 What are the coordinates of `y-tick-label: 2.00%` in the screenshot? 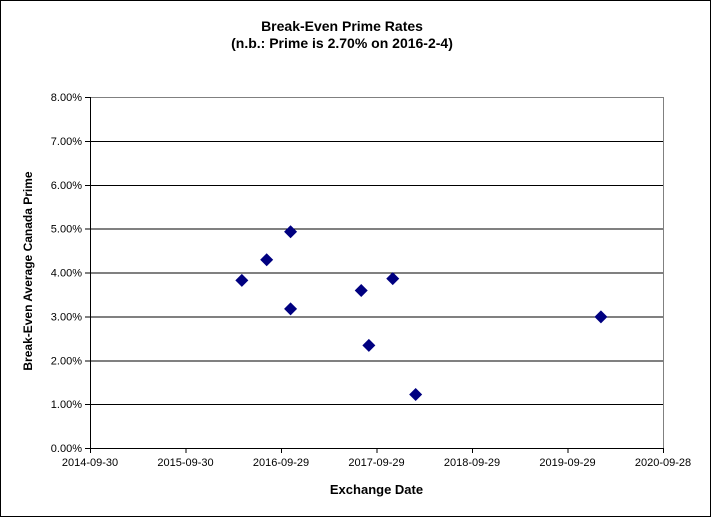 It's located at (66, 361).